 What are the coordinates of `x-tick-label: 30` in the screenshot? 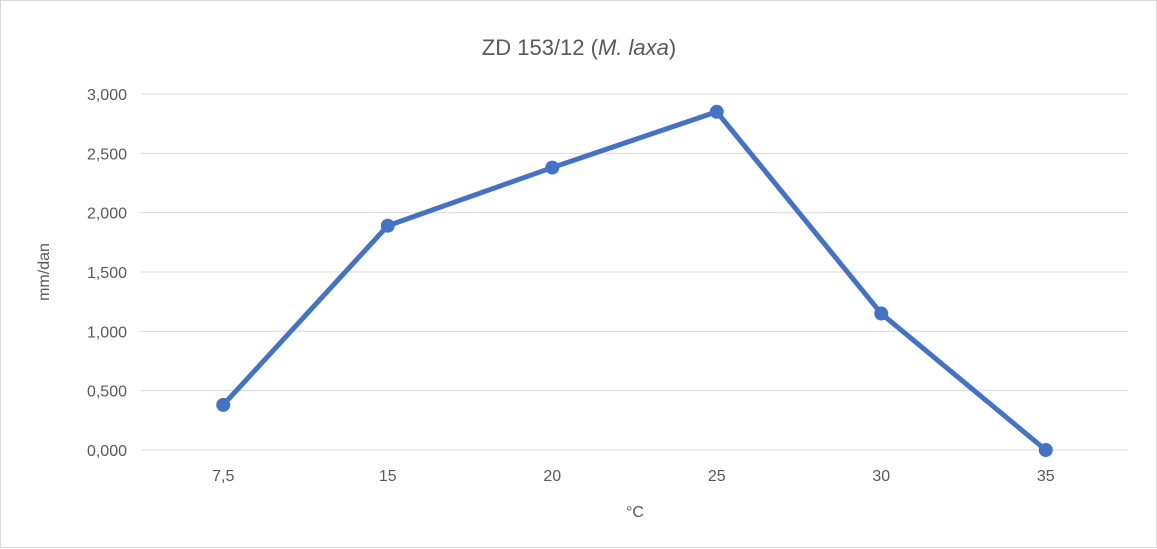 It's located at (881, 476).